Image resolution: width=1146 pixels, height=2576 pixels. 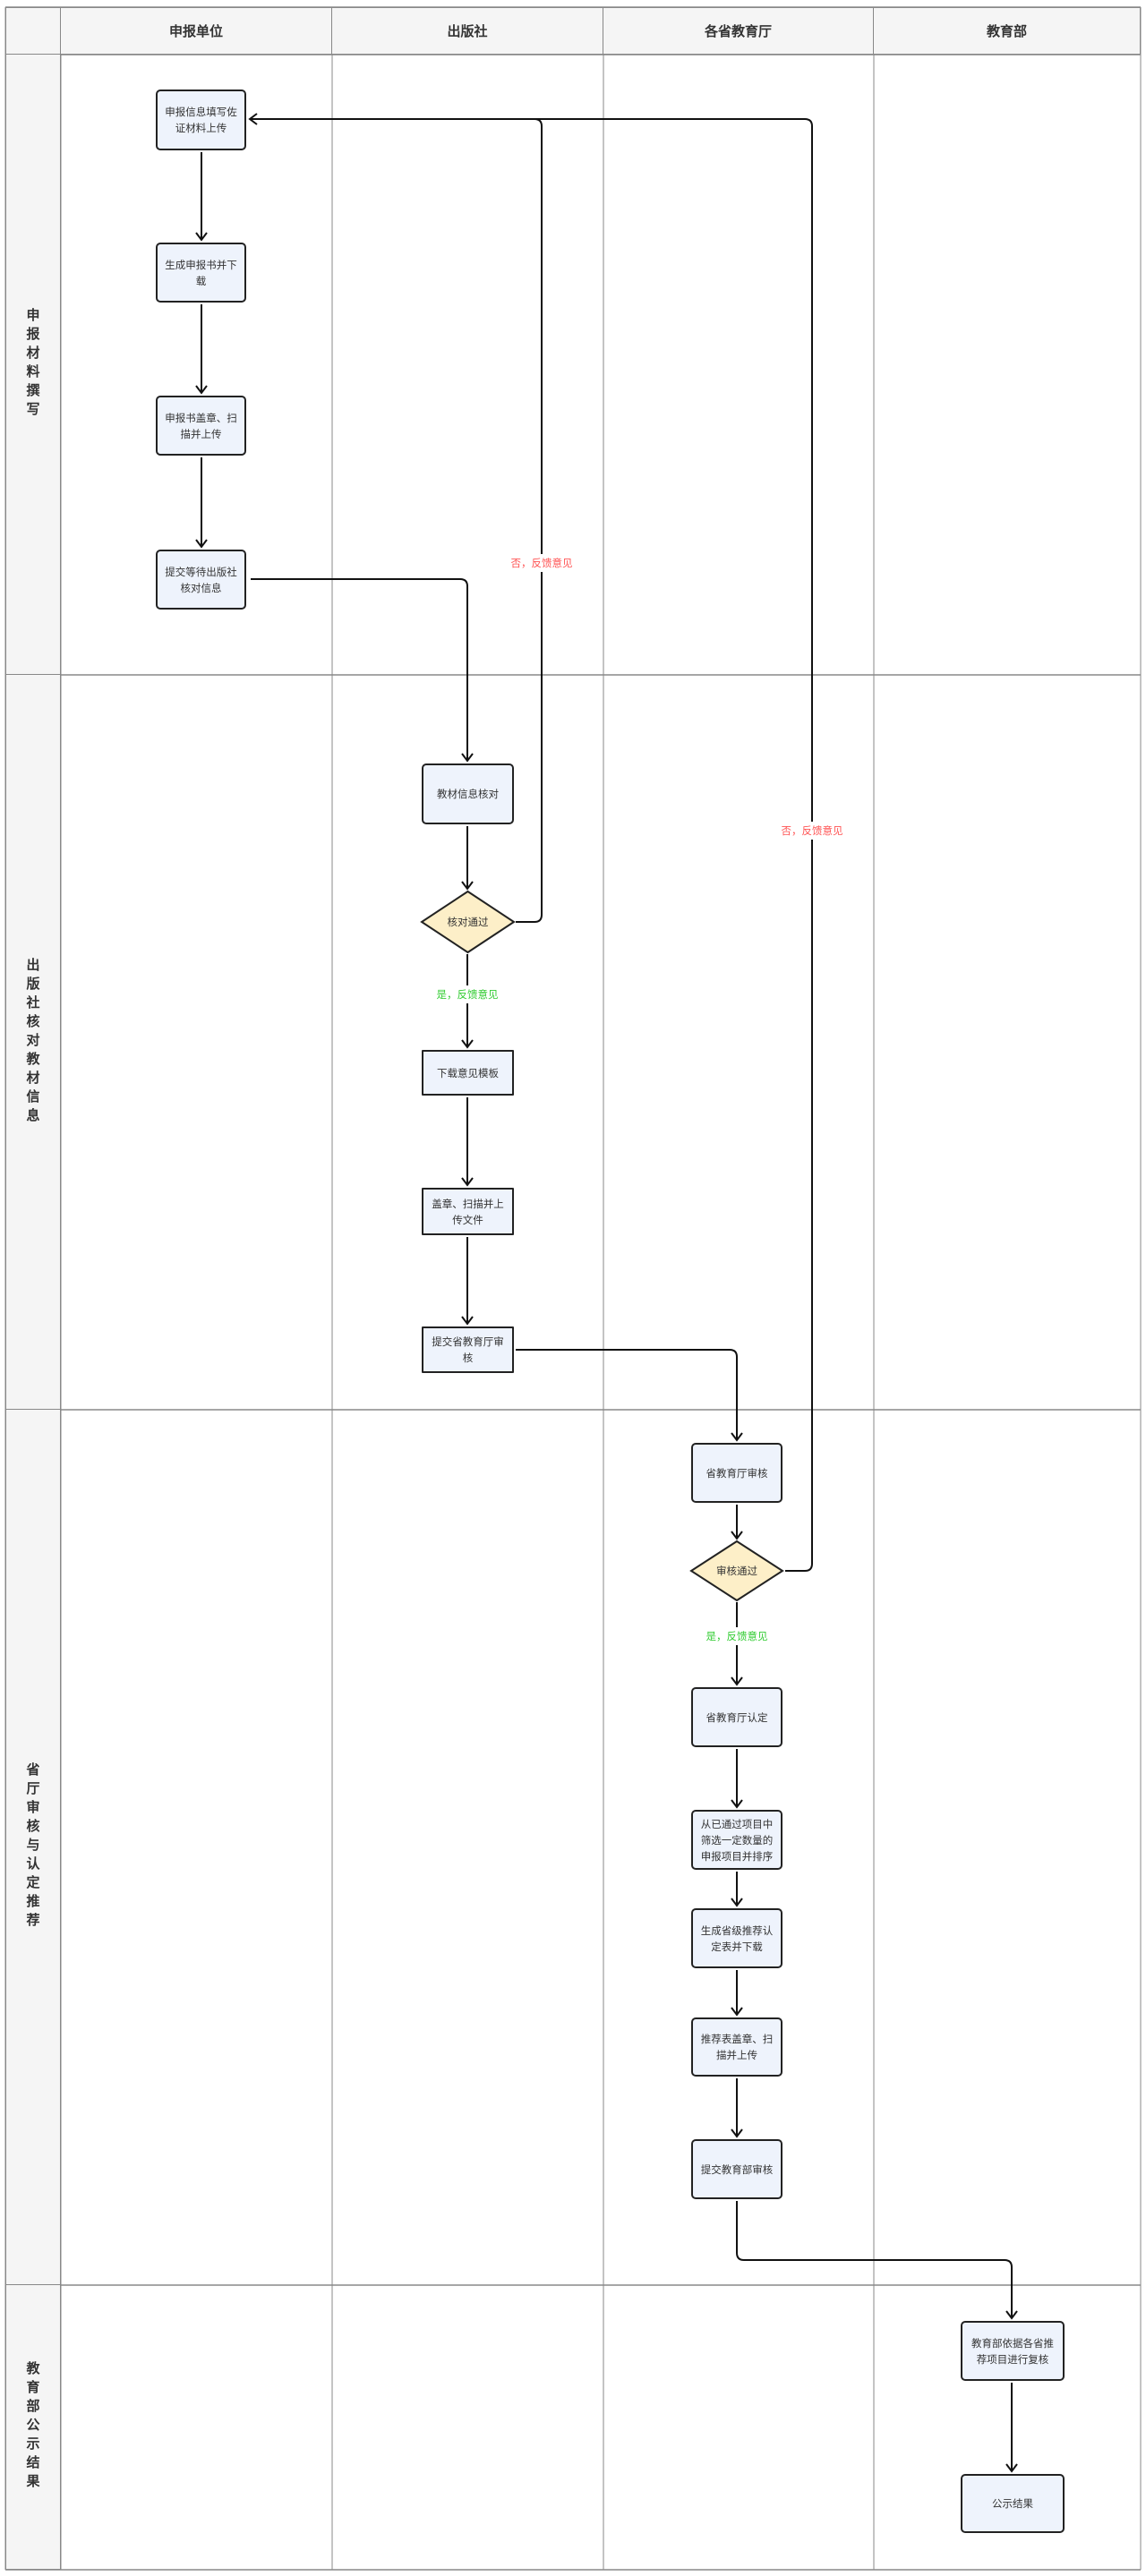 What do you see at coordinates (1007, 31) in the screenshot?
I see `column-header: 教育部` at bounding box center [1007, 31].